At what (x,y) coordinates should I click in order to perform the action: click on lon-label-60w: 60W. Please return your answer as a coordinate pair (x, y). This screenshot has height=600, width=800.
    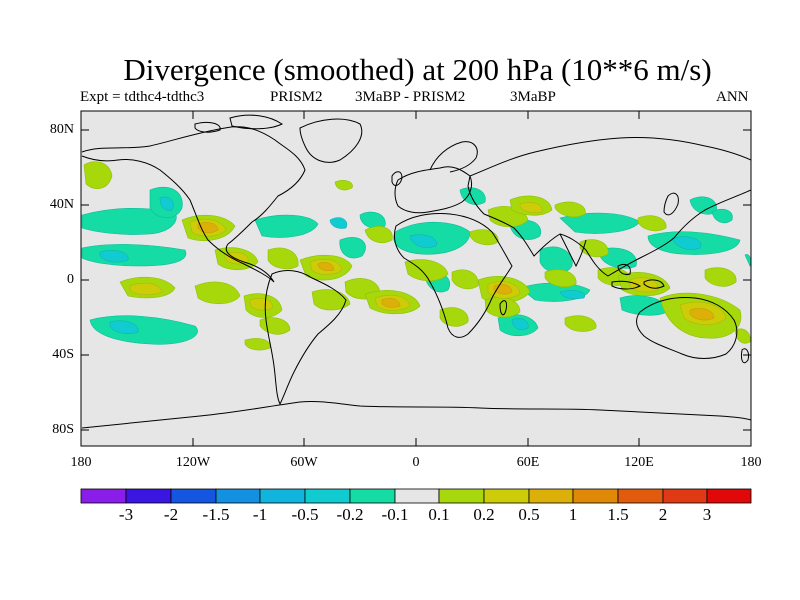
    Looking at the image, I should click on (304, 462).